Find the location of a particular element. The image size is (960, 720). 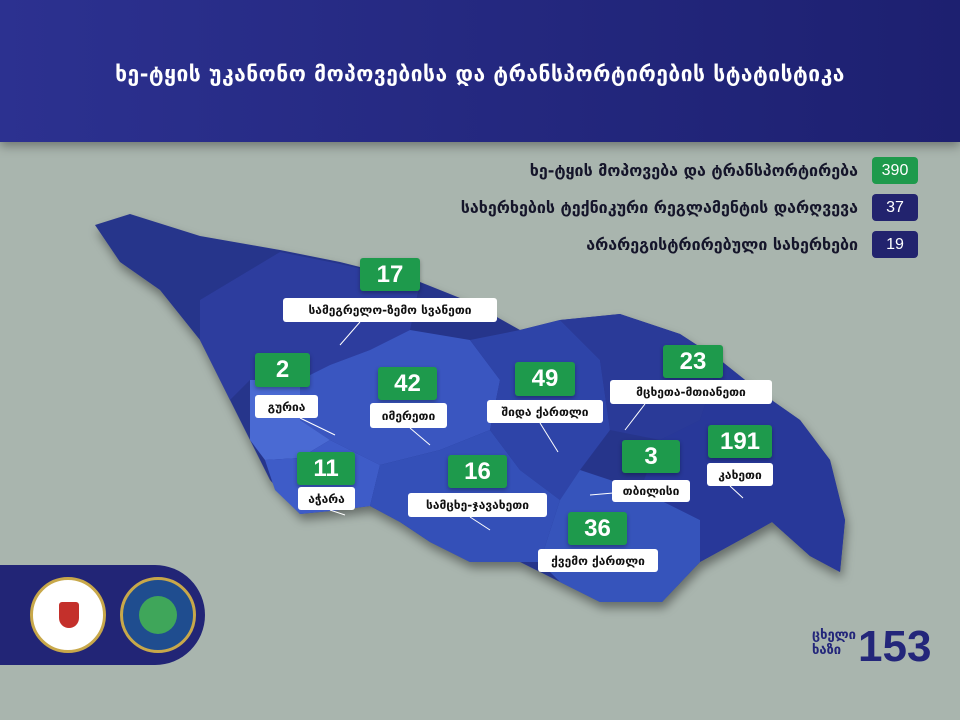

region-label: ქვემო ქართლი is located at coordinates (598, 560).